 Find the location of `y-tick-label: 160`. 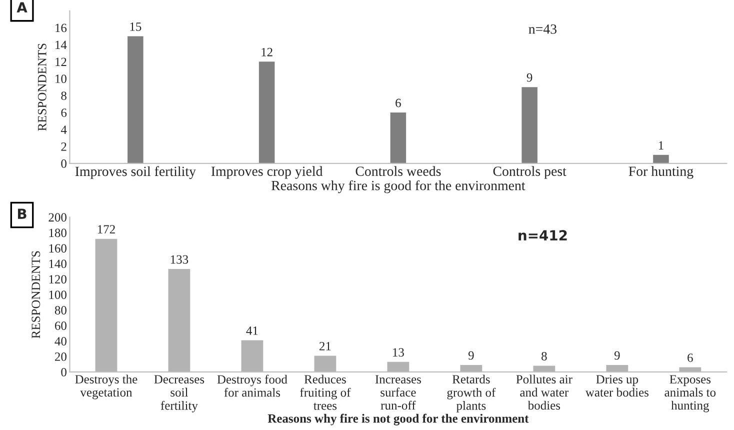

y-tick-label: 160 is located at coordinates (57, 248).